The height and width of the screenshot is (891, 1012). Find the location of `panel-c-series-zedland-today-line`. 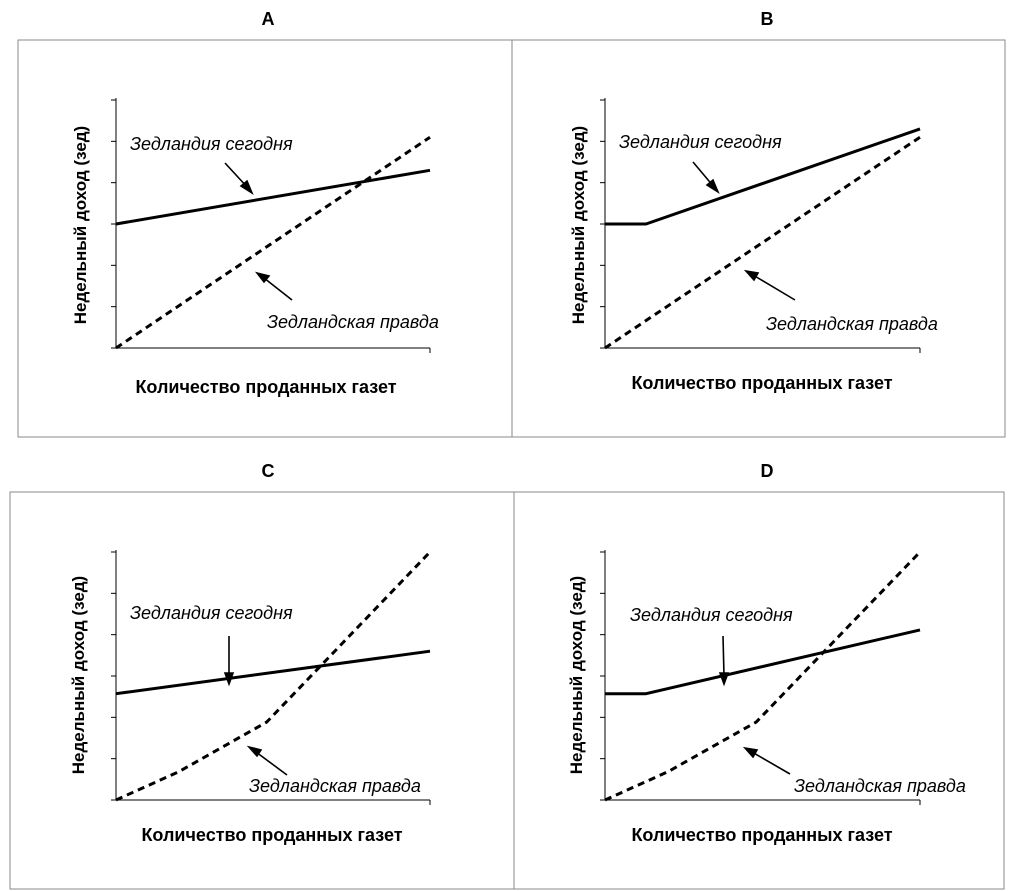

panel-c-series-zedland-today-line is located at coordinates (273, 672).